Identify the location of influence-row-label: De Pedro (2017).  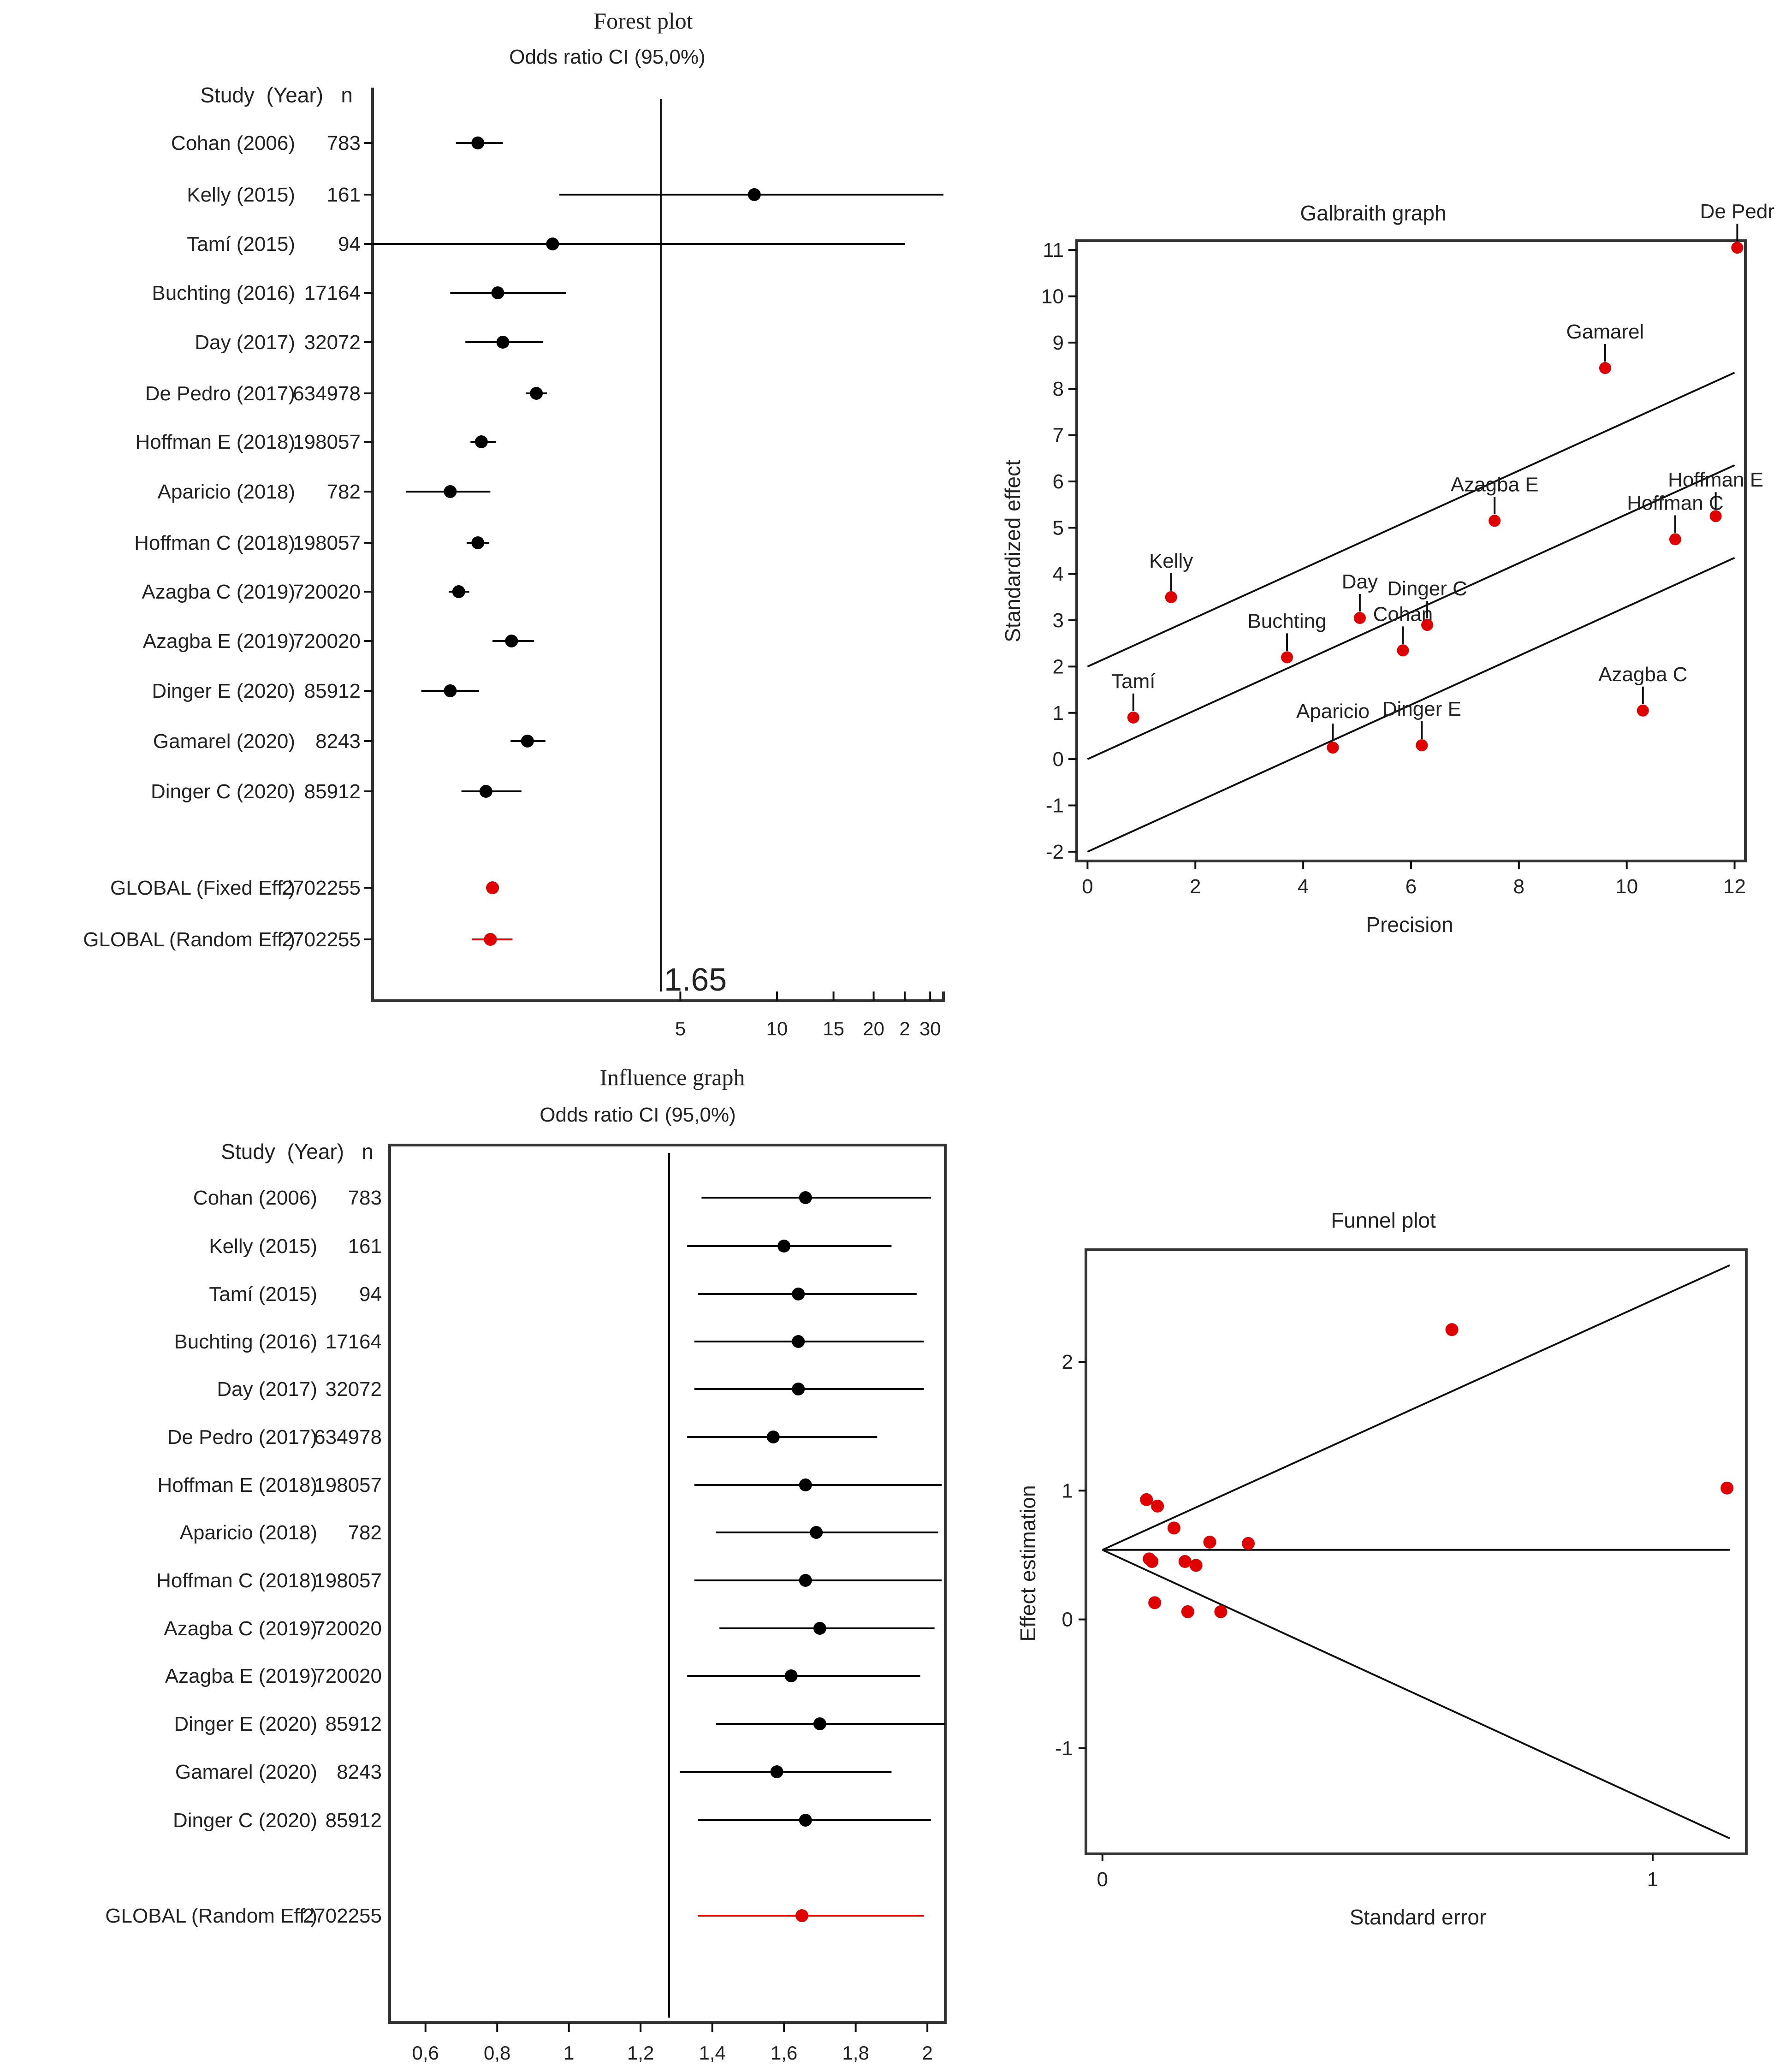
(242, 1437).